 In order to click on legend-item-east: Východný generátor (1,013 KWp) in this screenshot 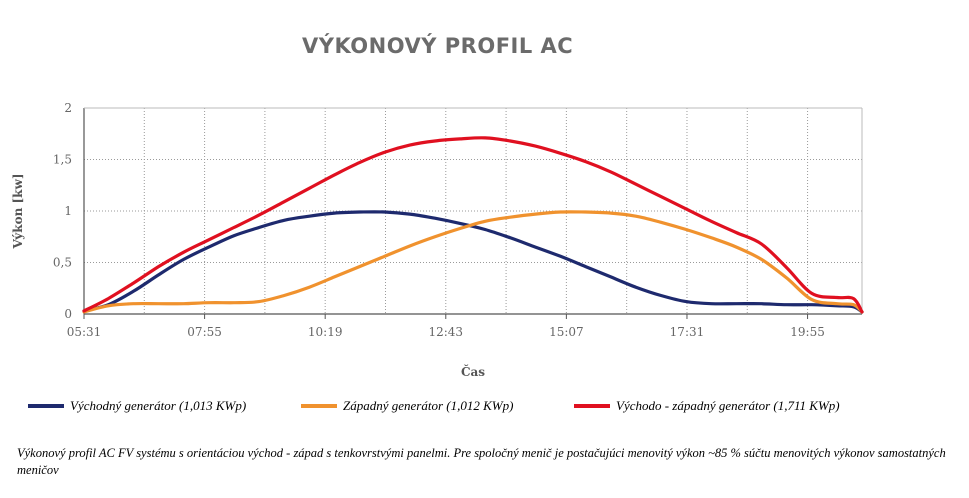, I will do `click(137, 406)`.